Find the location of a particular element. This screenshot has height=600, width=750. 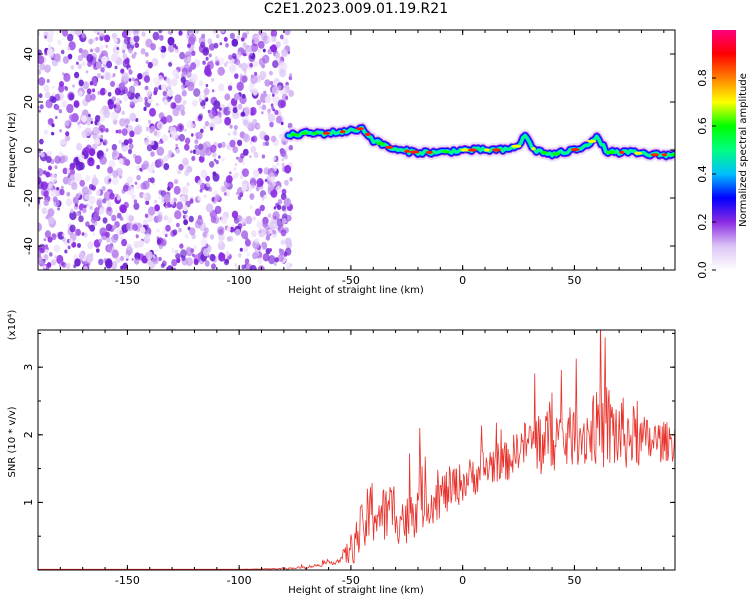

spectrogram-y-tick-label: 20 is located at coordinates (28, 102).